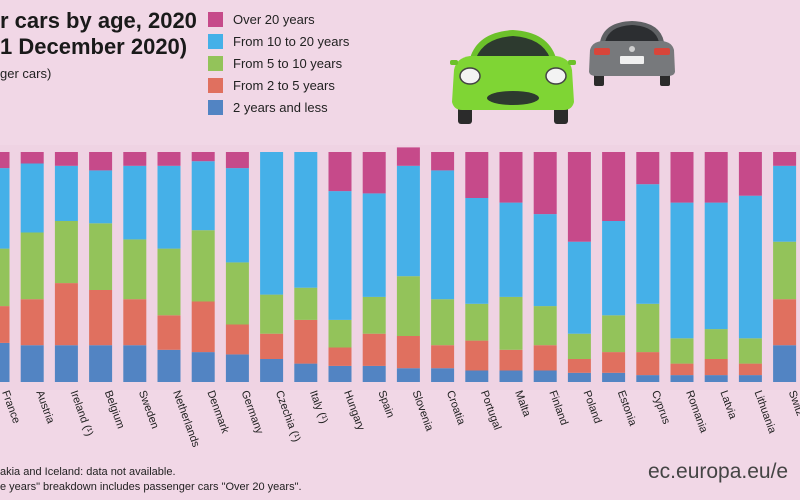  I want to click on legend-item: Over 20 years, so click(278, 19).